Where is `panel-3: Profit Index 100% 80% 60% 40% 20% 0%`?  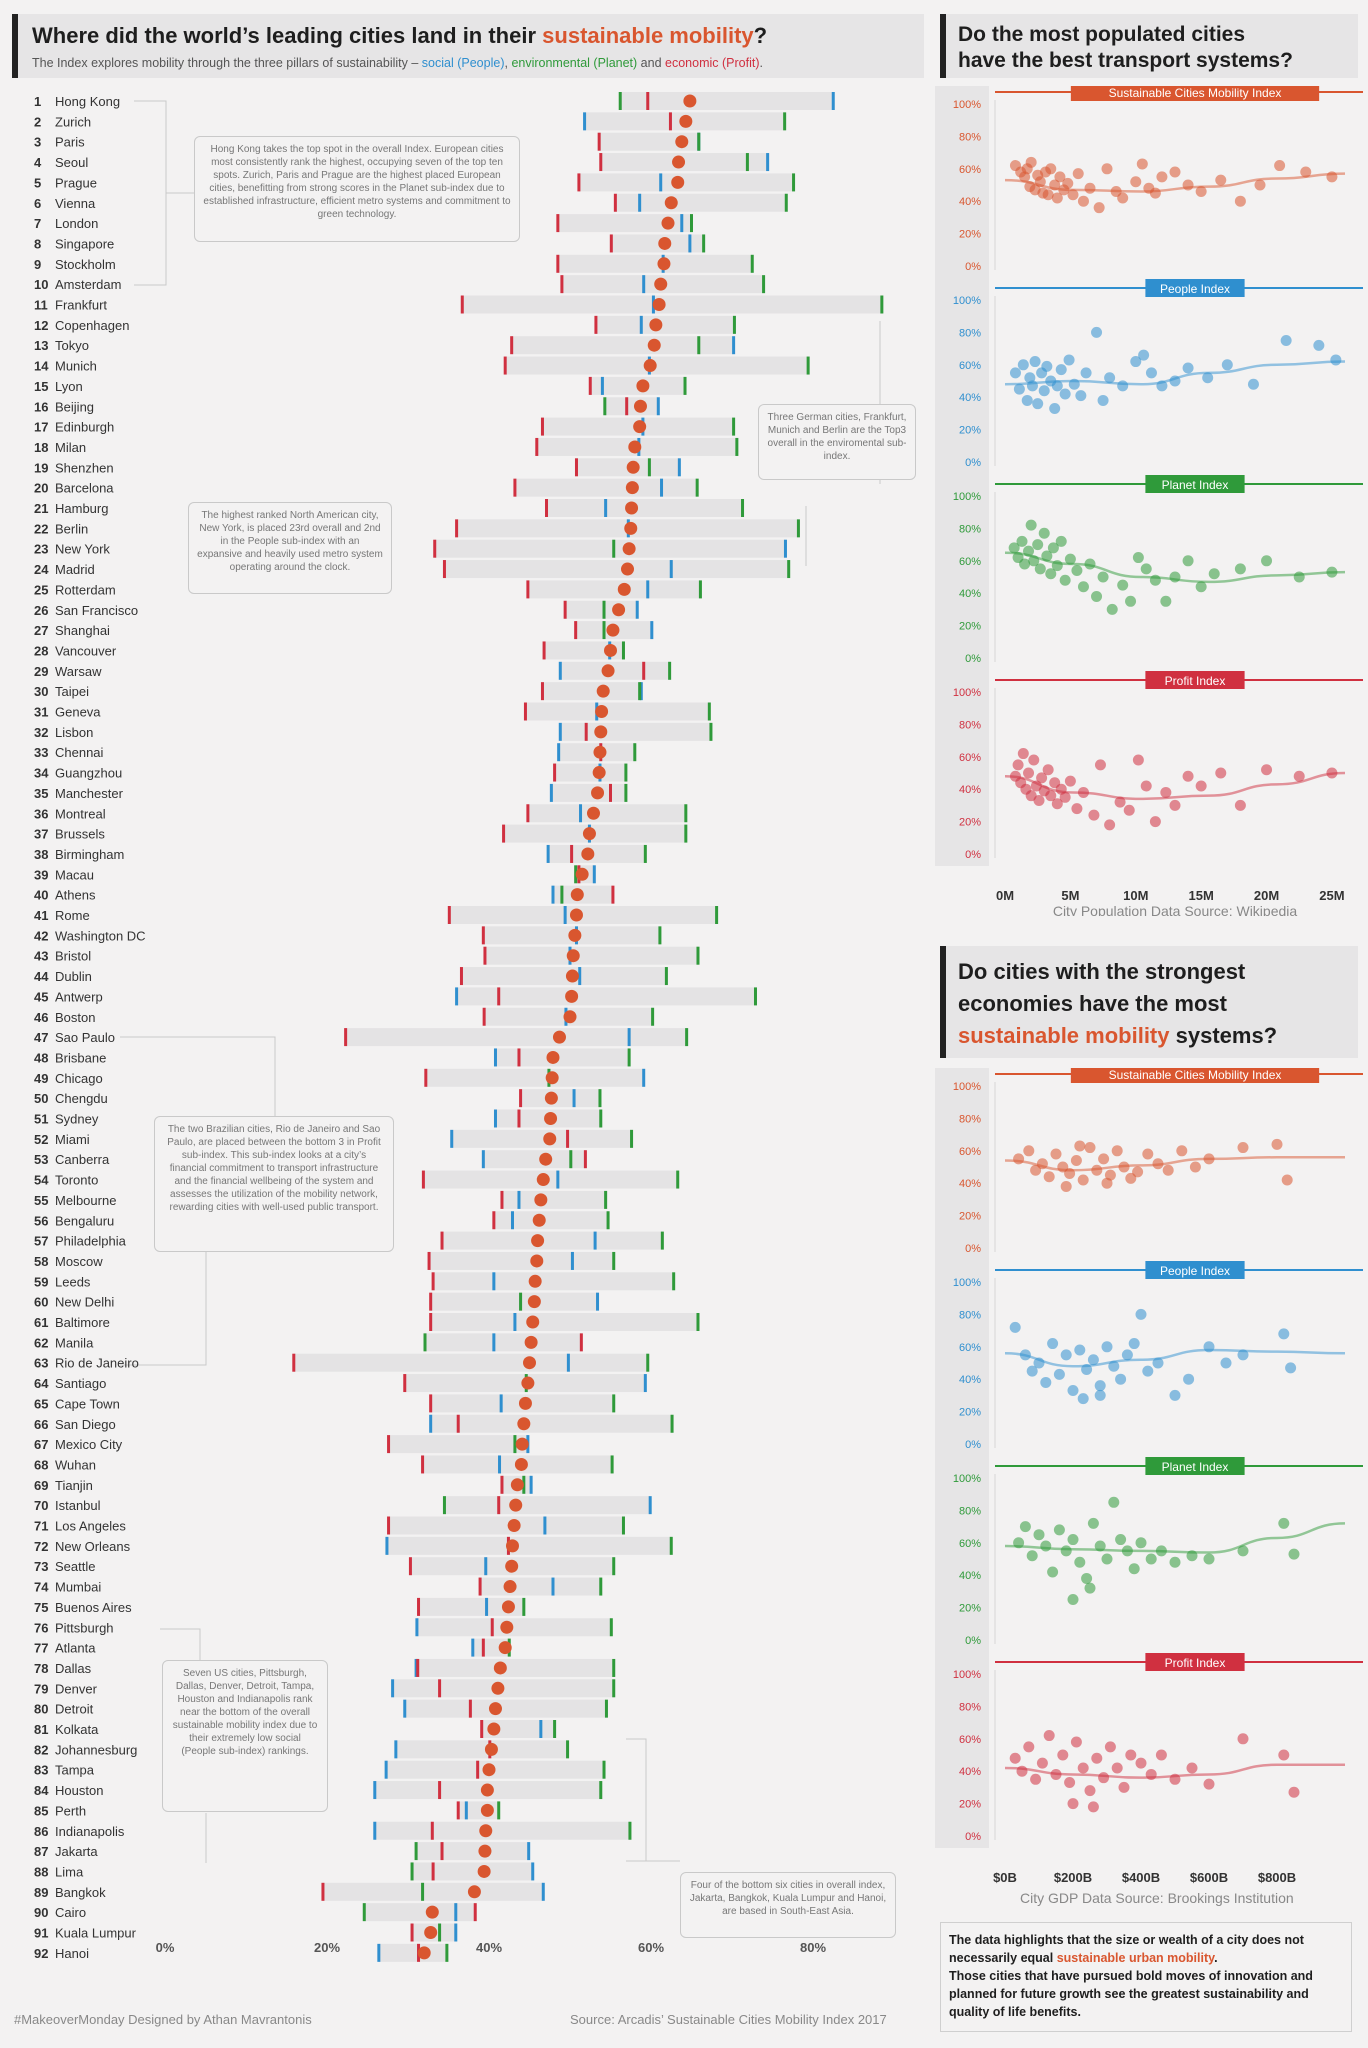
panel-3: Profit Index 100% 80% 60% 40% 20% 0% is located at coordinates (1158, 1748).